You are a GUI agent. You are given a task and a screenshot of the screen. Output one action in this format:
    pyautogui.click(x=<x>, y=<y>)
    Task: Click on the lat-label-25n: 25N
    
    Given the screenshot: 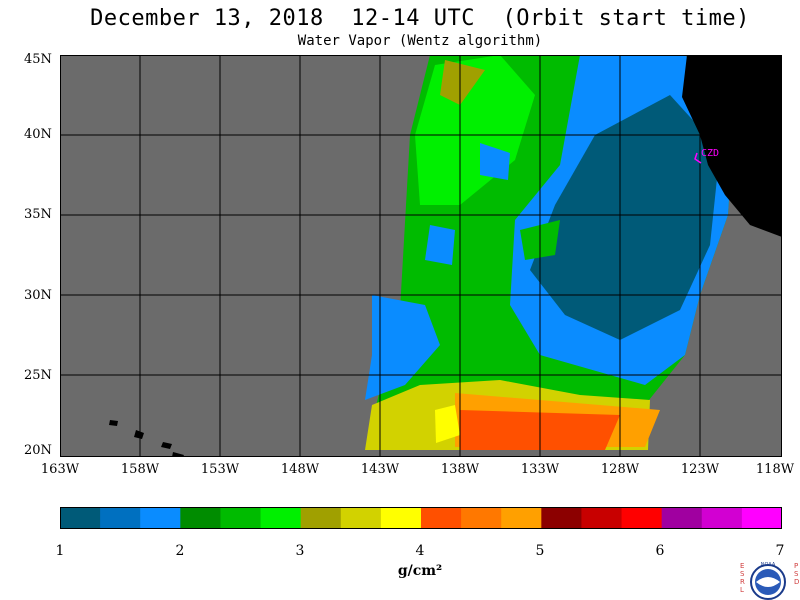 What is the action you would take?
    pyautogui.click(x=38, y=375)
    